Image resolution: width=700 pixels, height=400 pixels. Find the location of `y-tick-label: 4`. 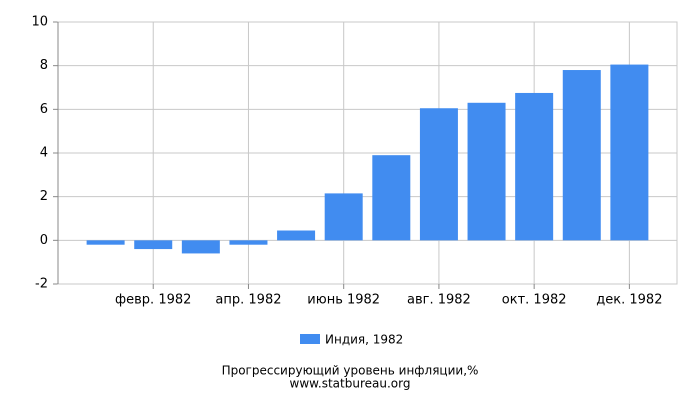

y-tick-label: 4 is located at coordinates (44, 153).